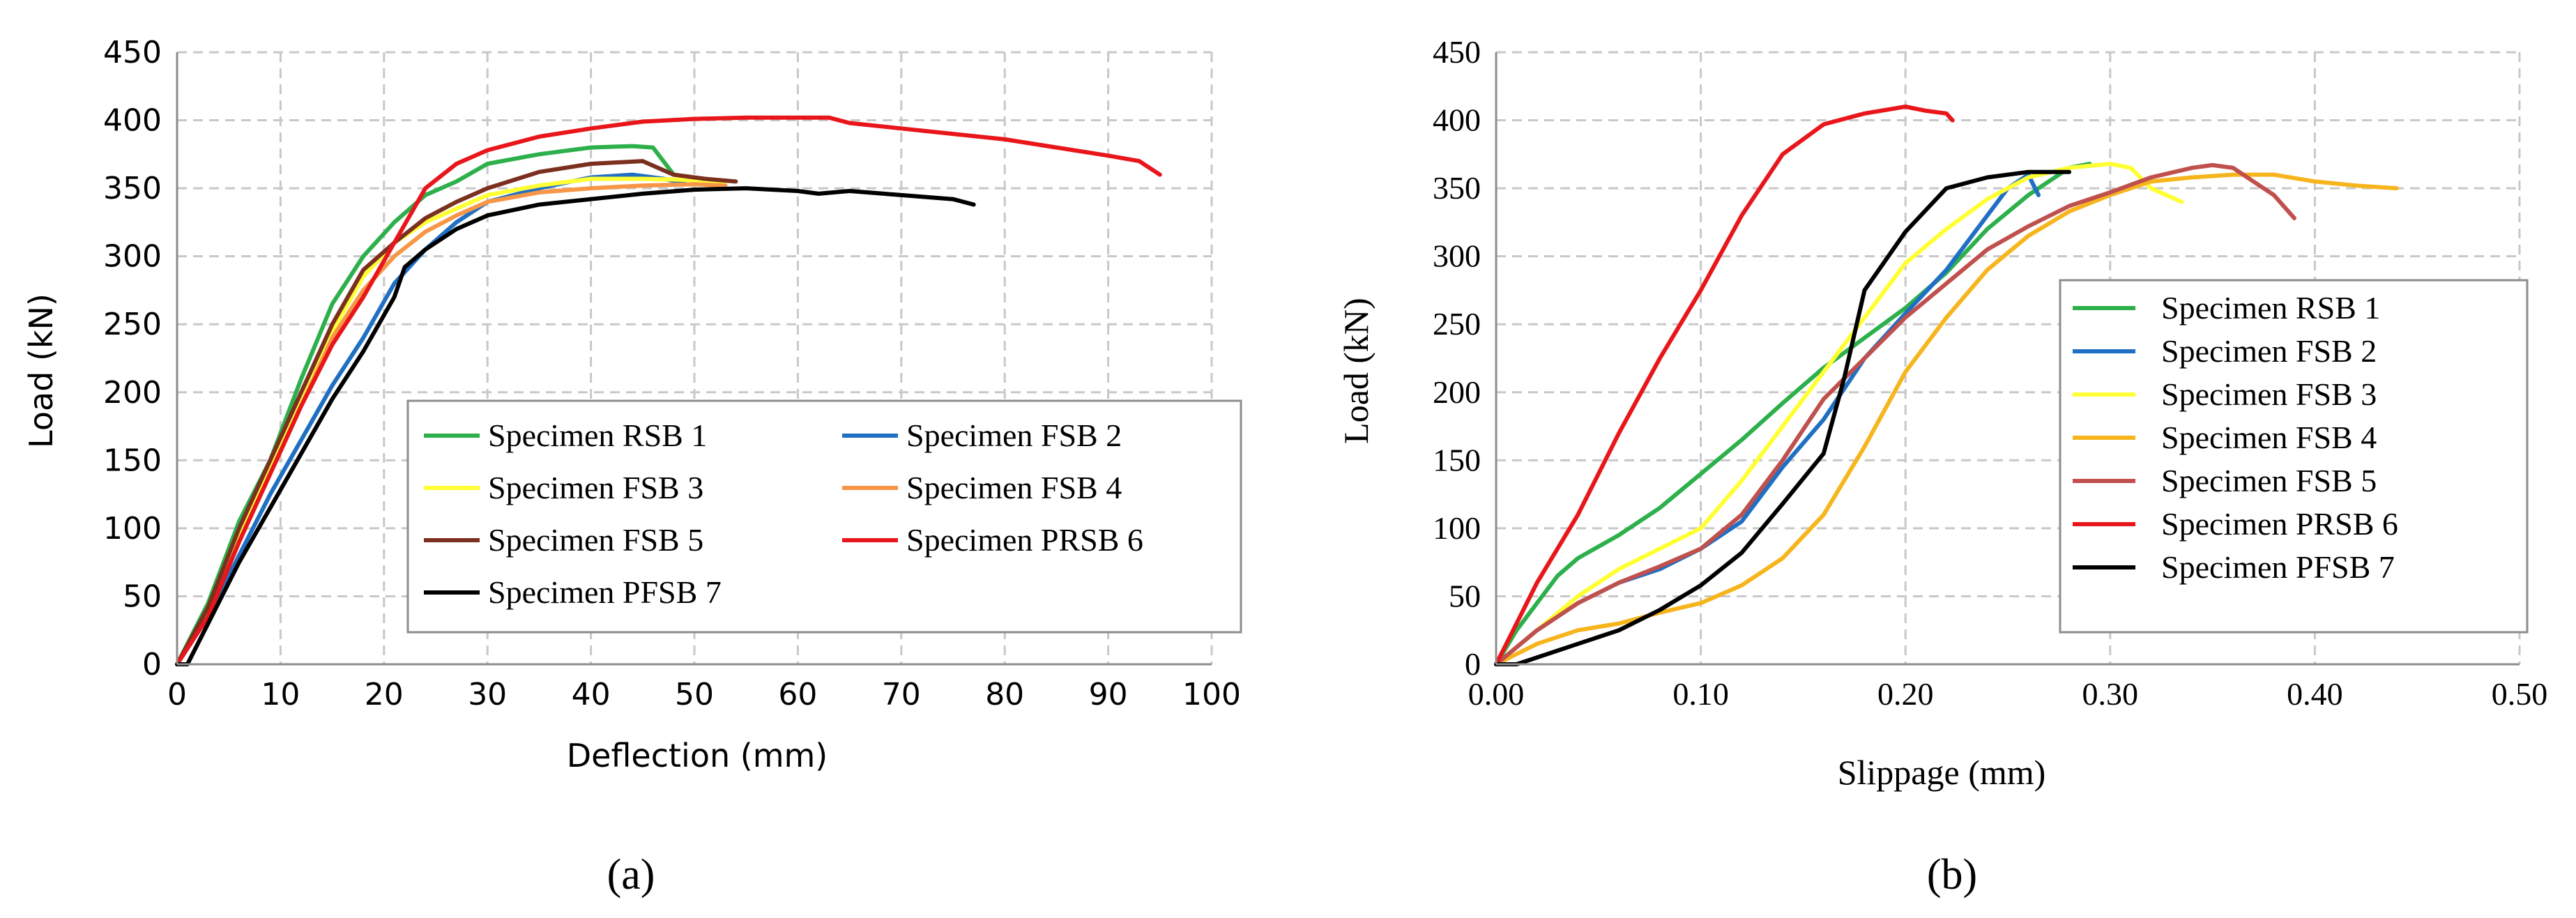 The width and height of the screenshot is (2576, 918). Describe the element at coordinates (1905, 694) in the screenshot. I see `panel-b-x-tick-label: 0.20` at that location.